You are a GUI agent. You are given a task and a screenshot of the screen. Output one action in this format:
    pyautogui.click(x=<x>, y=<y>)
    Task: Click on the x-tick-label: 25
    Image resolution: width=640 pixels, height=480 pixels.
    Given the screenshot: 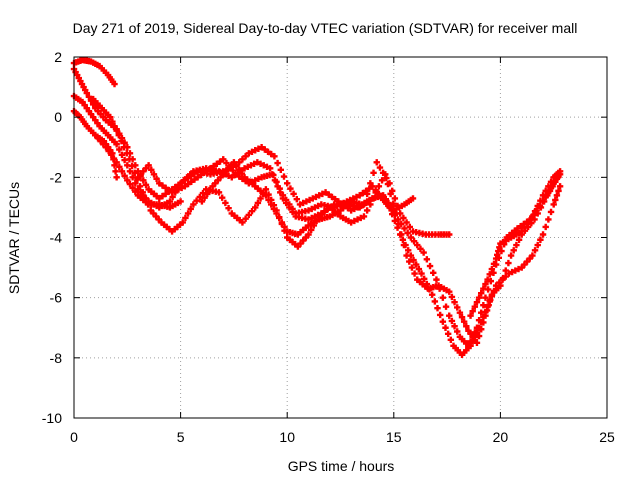 What is the action you would take?
    pyautogui.click(x=607, y=437)
    